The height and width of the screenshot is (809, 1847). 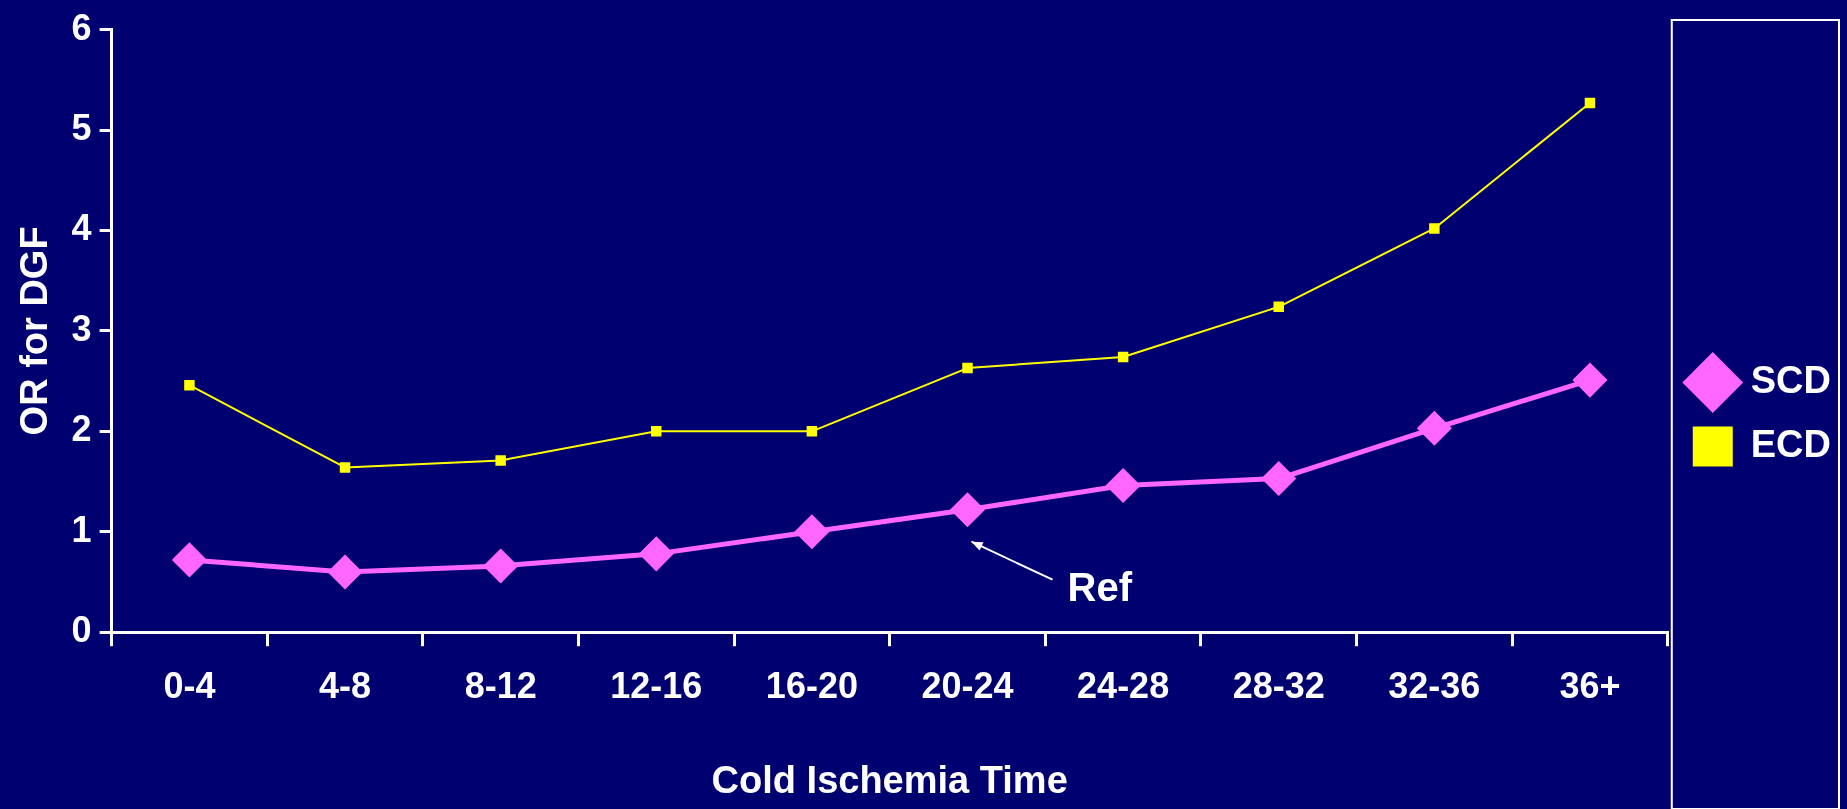 What do you see at coordinates (81, 127) in the screenshot?
I see `y-tick-label: 5` at bounding box center [81, 127].